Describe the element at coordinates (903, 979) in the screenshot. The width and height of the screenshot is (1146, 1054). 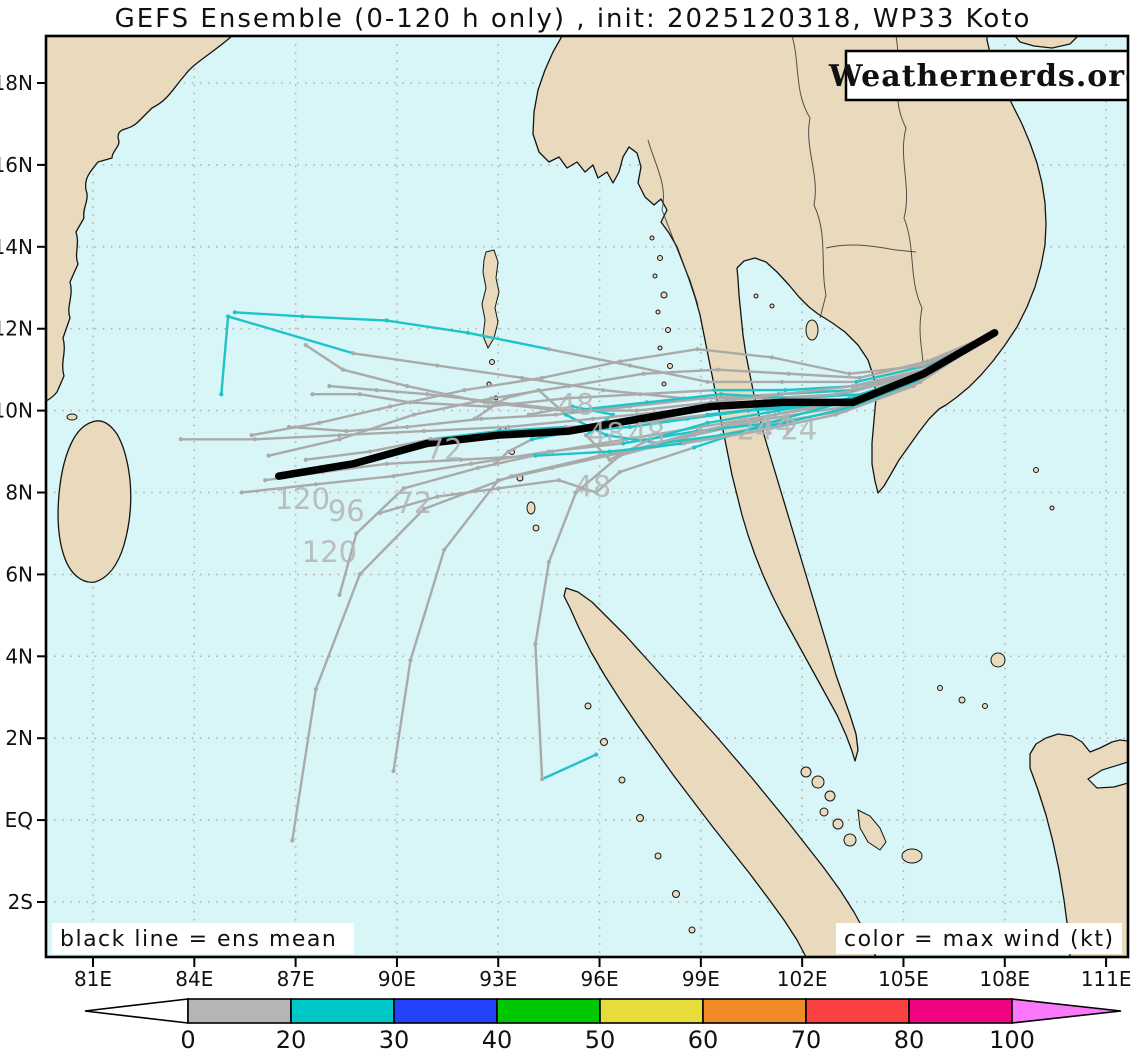
I see `lon-tick-label: 105E` at that location.